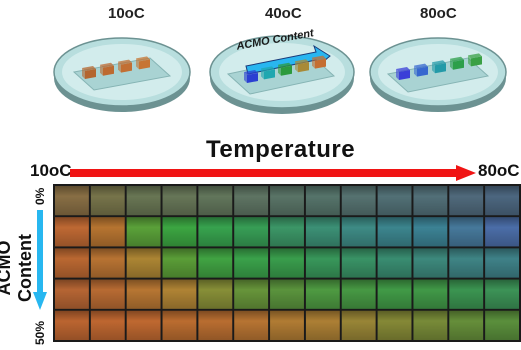 The image size is (521, 350). What do you see at coordinates (40, 260) in the screenshot?
I see `acmo-content-arrow` at bounding box center [40, 260].